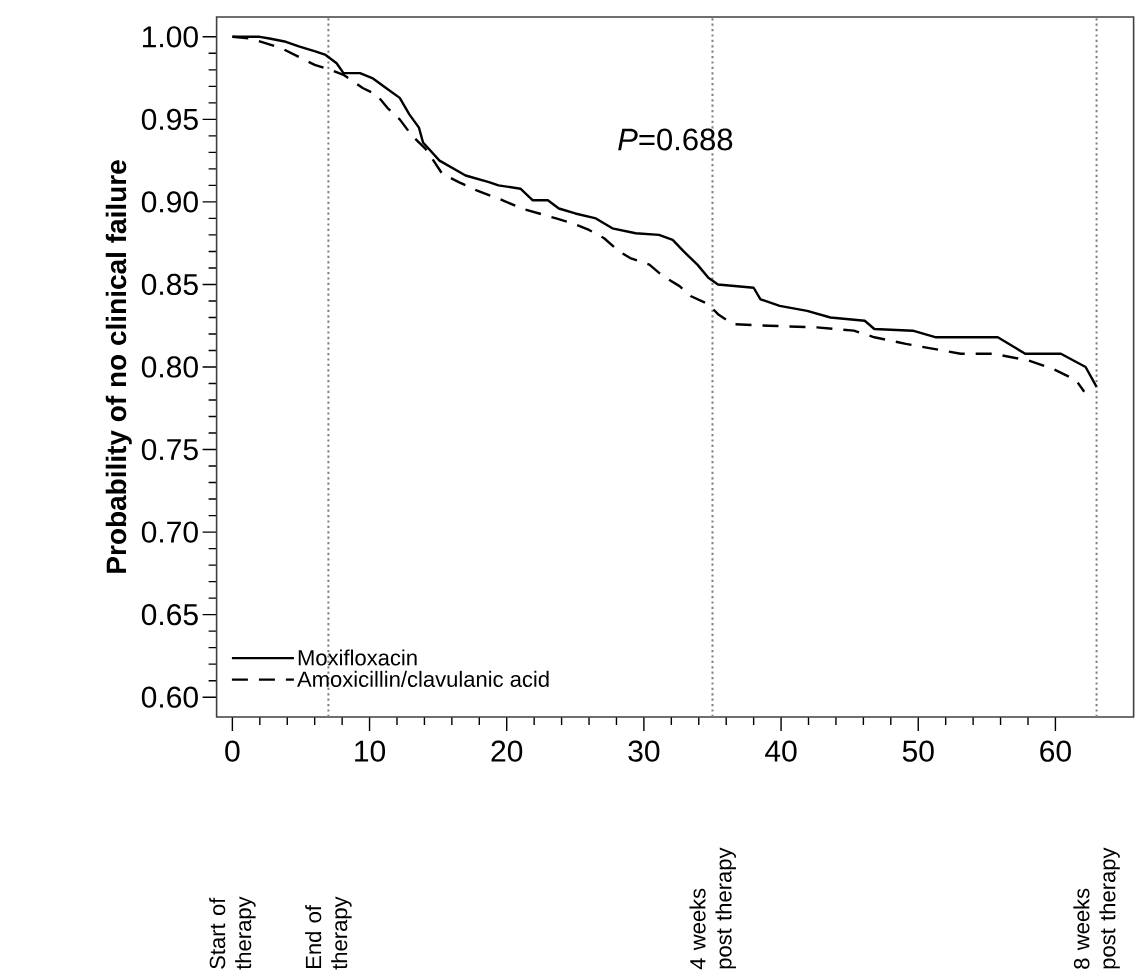 This screenshot has height=976, width=1136. What do you see at coordinates (918, 751) in the screenshot?
I see `x-tick-label: 50` at bounding box center [918, 751].